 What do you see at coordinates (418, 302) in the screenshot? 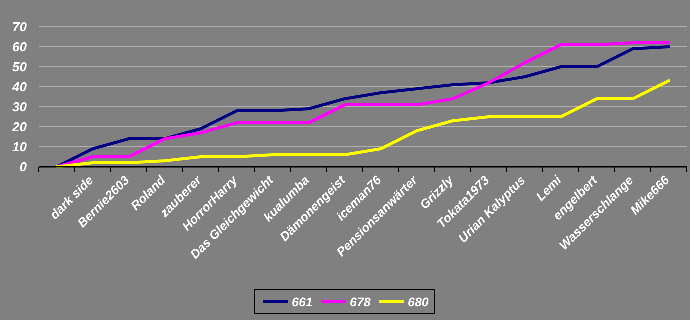
I see `legend-label: 680` at bounding box center [418, 302].